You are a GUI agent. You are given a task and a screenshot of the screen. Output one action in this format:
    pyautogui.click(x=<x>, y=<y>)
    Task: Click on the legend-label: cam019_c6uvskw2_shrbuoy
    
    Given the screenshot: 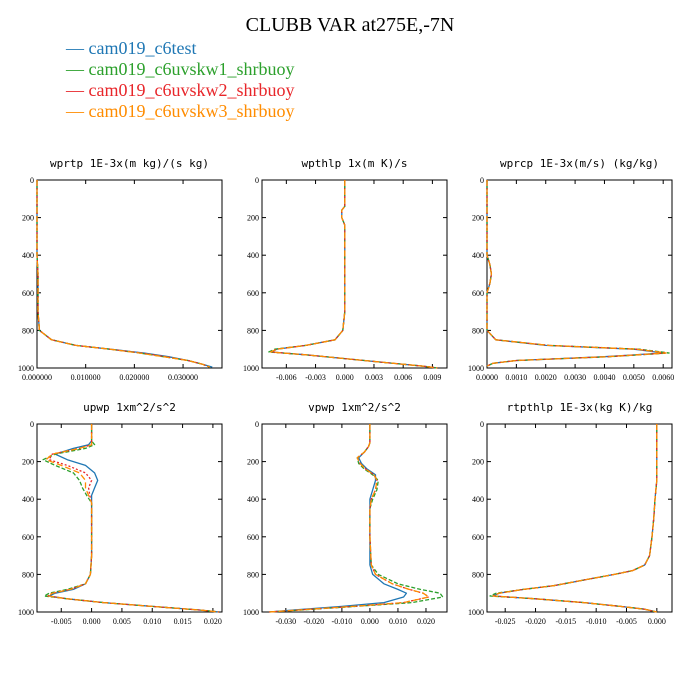 What is the action you would take?
    pyautogui.click(x=191, y=90)
    